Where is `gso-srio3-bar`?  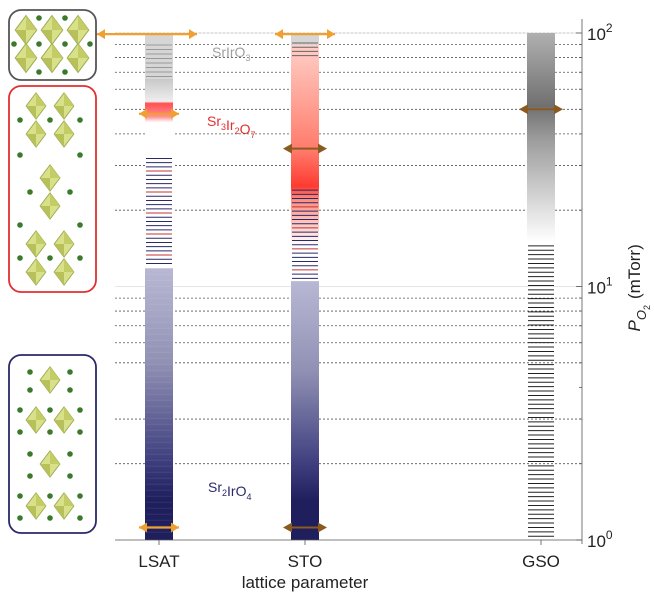
gso-srio3-bar is located at coordinates (541, 137).